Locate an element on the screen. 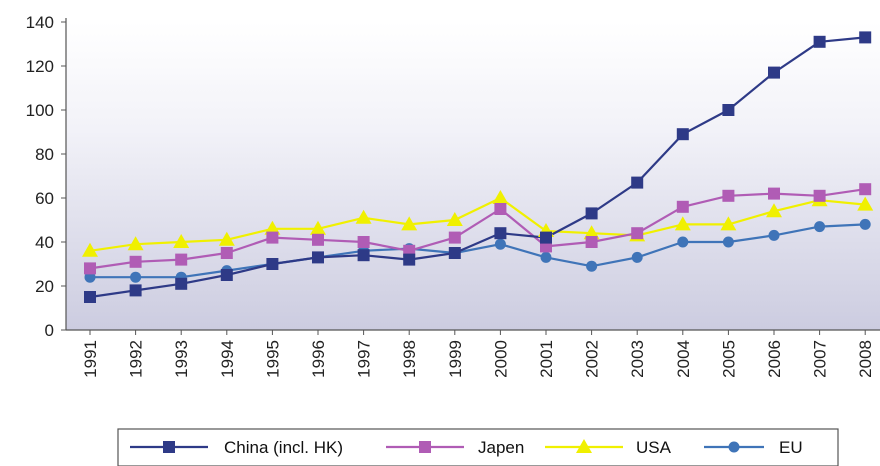 The width and height of the screenshot is (880, 466). series-line-eu is located at coordinates (478, 251).